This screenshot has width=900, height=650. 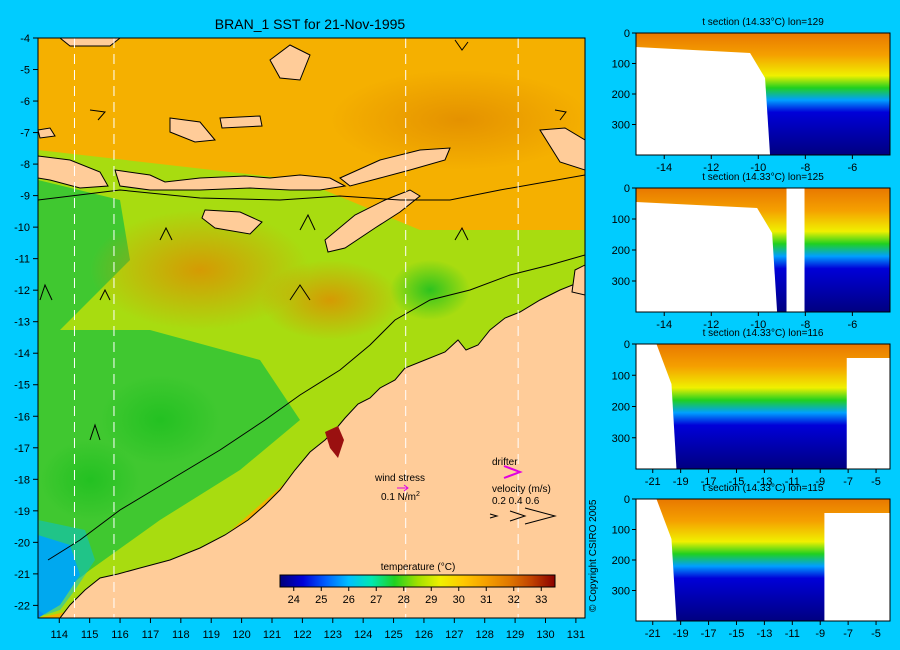 What do you see at coordinates (230, 180) in the screenshot?
I see `lesser-sunda-islands` at bounding box center [230, 180].